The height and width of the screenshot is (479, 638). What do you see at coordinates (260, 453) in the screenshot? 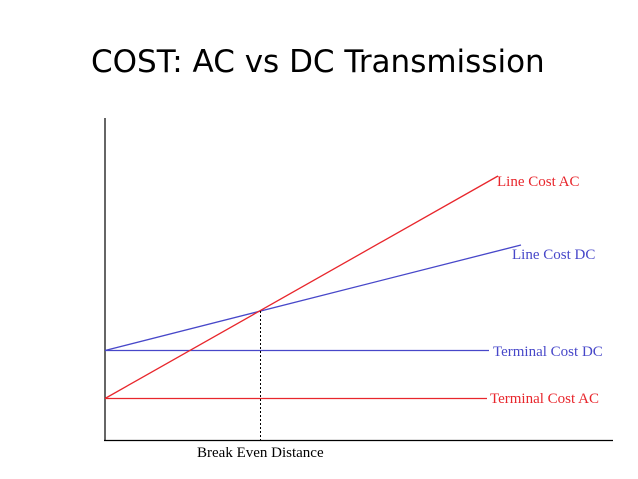
I see `break-even-distance-label: Break Even Distance` at bounding box center [260, 453].